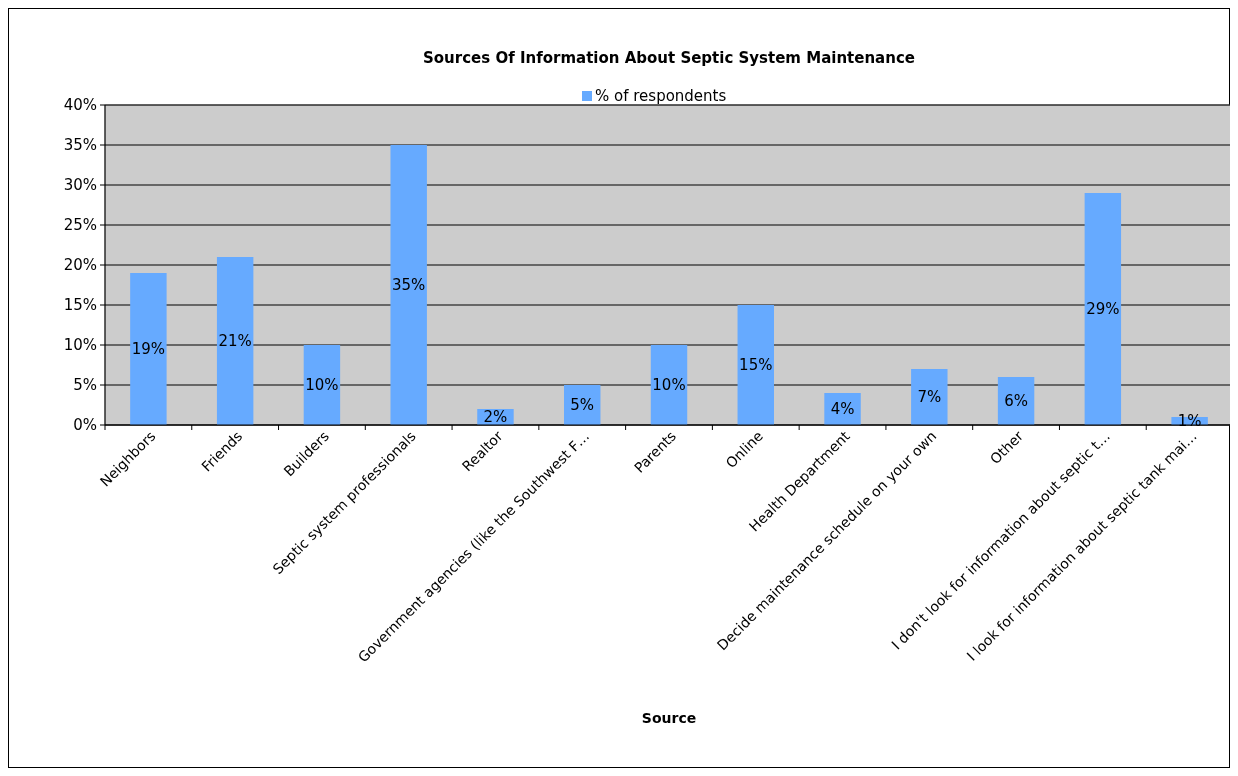 Image resolution: width=1238 pixels, height=776 pixels. Describe the element at coordinates (495, 417) in the screenshot. I see `data-label: 2%` at that location.